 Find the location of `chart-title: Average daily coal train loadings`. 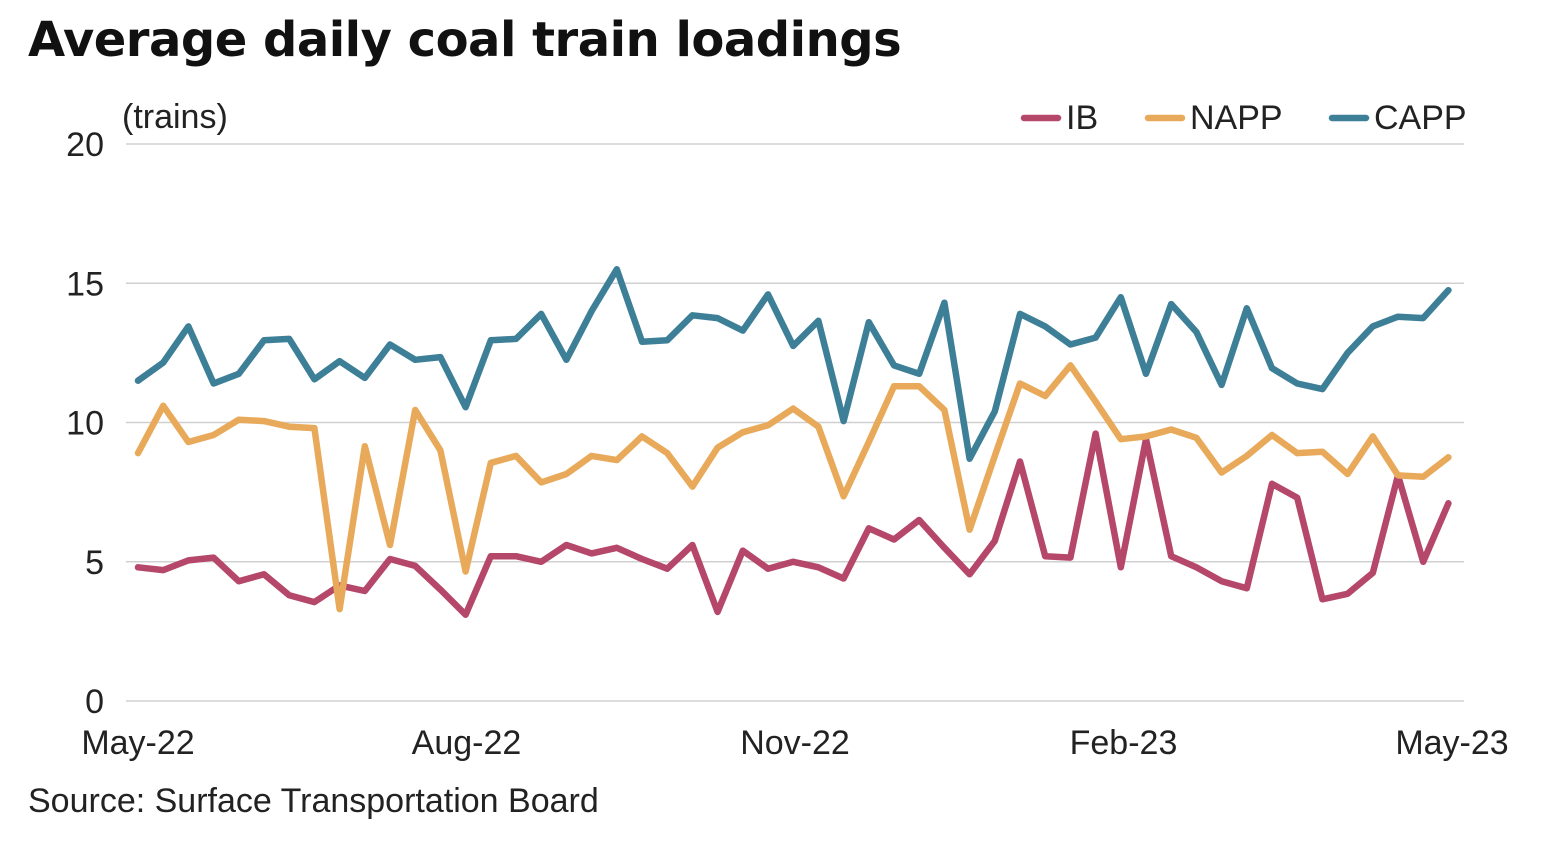

chart-title: Average daily coal train loadings is located at coordinates (465, 40).